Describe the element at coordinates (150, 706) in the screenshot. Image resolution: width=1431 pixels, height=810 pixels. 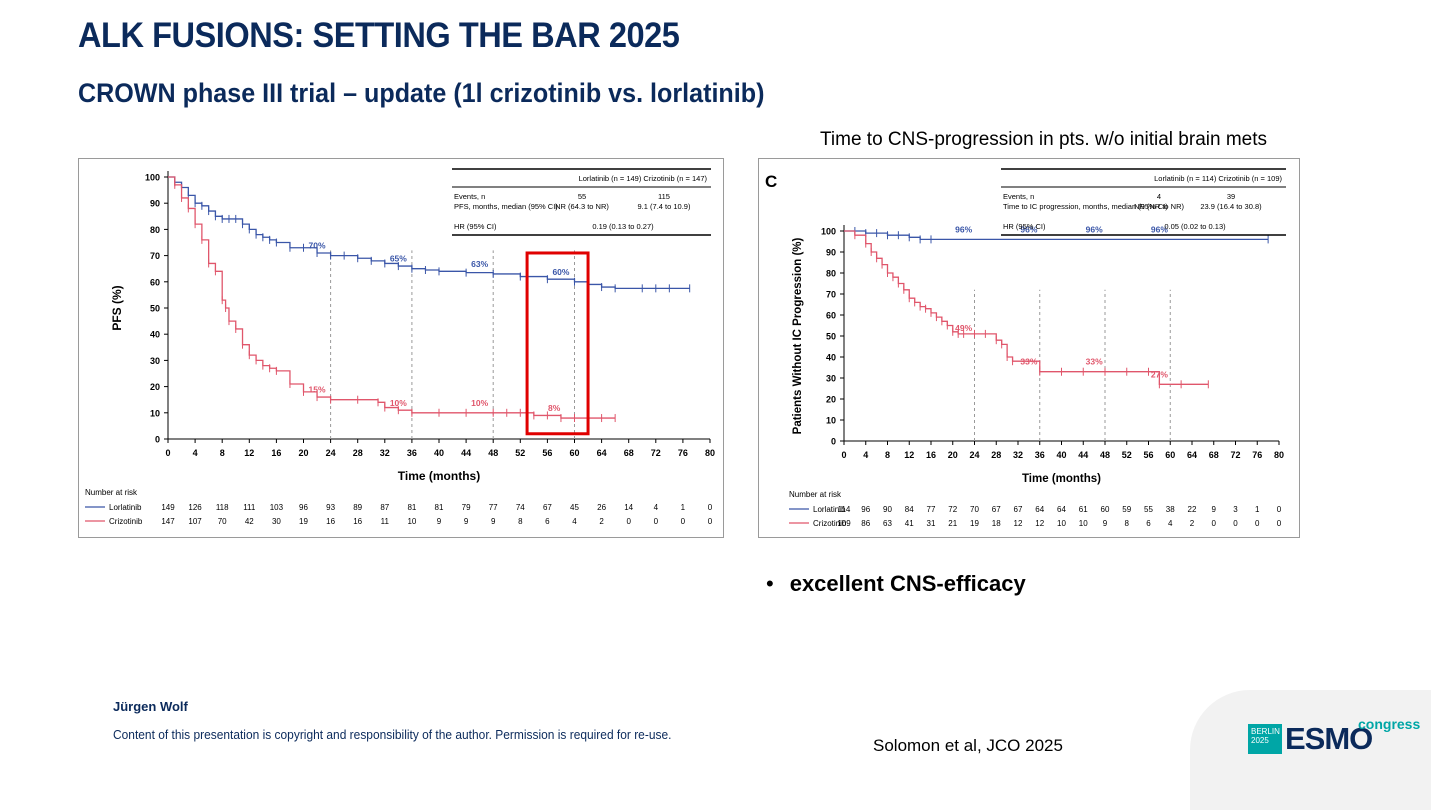
I see `author-name: Jürgen Wolf` at that location.